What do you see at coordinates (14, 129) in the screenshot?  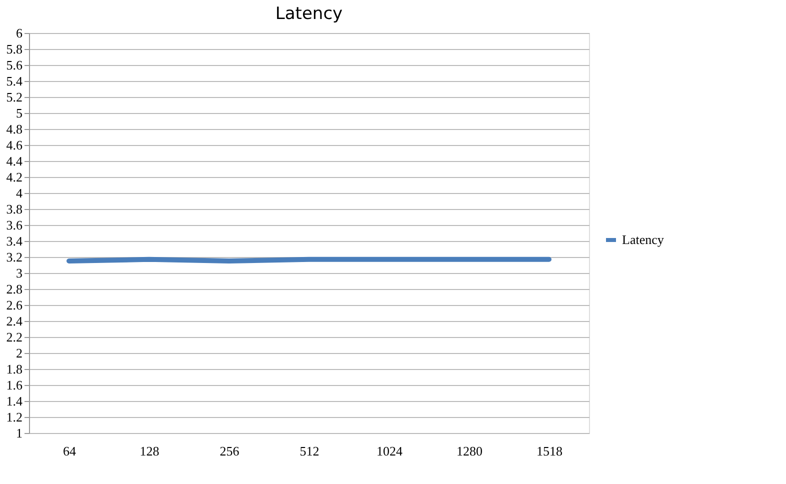 I see `y-tick-label: 4.8` at bounding box center [14, 129].